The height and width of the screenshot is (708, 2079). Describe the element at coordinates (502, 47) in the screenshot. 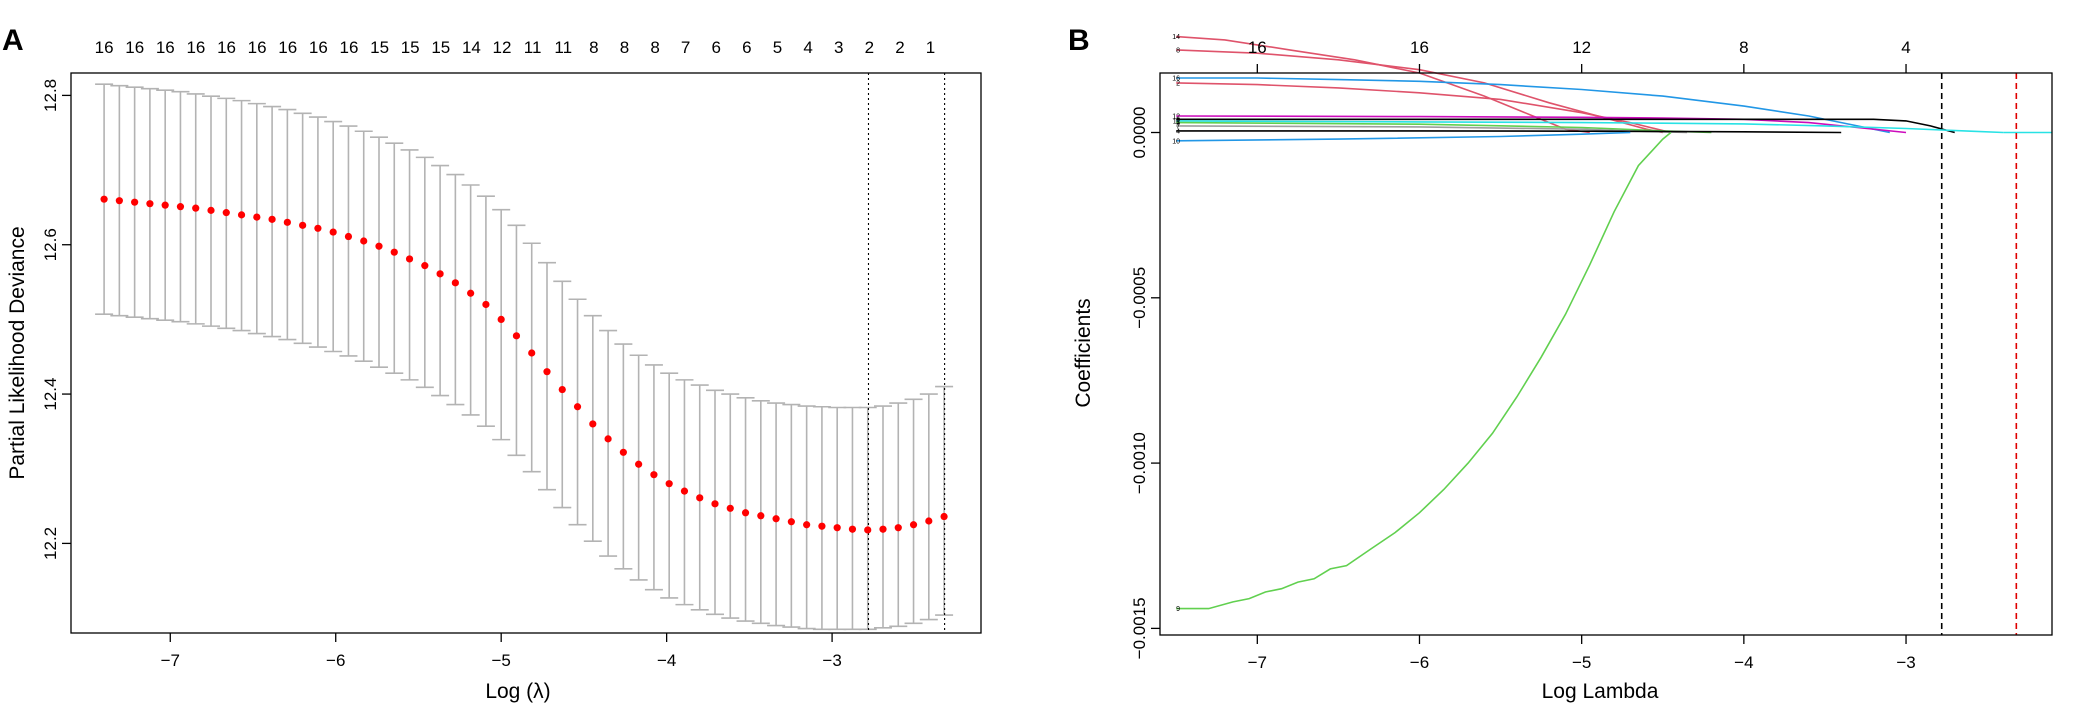

I see `a-top-label-13: 12` at that location.